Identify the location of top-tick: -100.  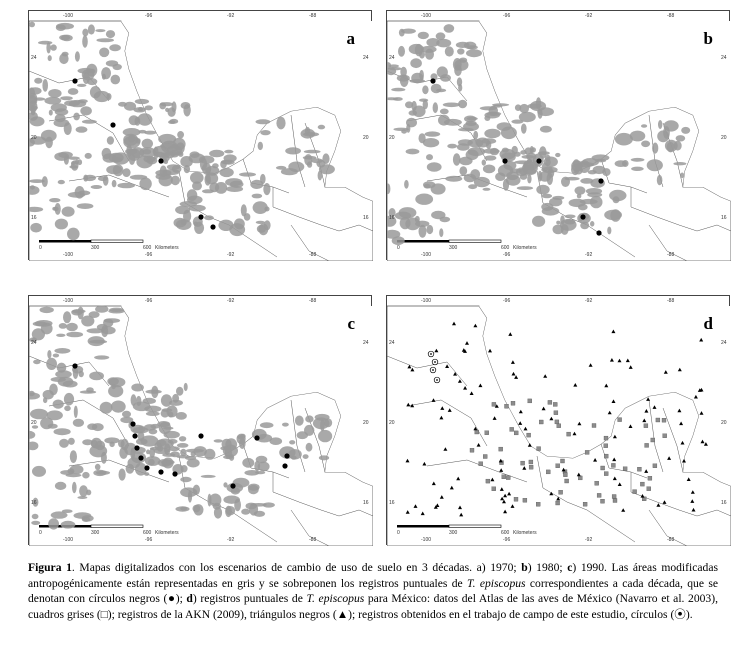
(426, 16).